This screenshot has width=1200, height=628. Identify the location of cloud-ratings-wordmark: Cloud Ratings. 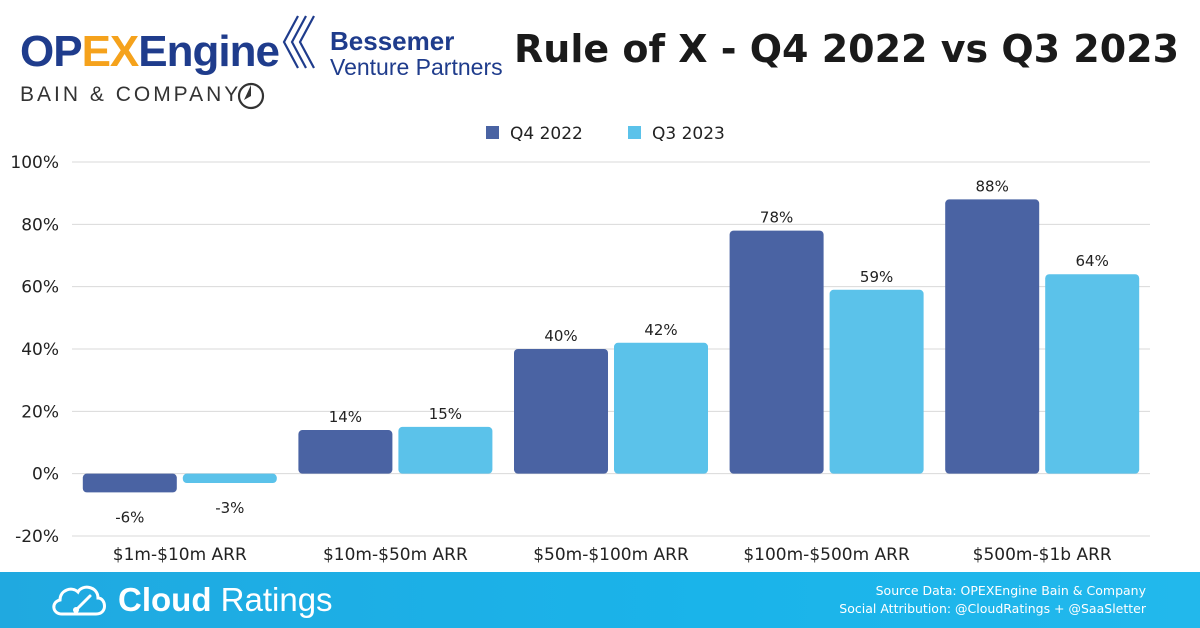
(225, 599).